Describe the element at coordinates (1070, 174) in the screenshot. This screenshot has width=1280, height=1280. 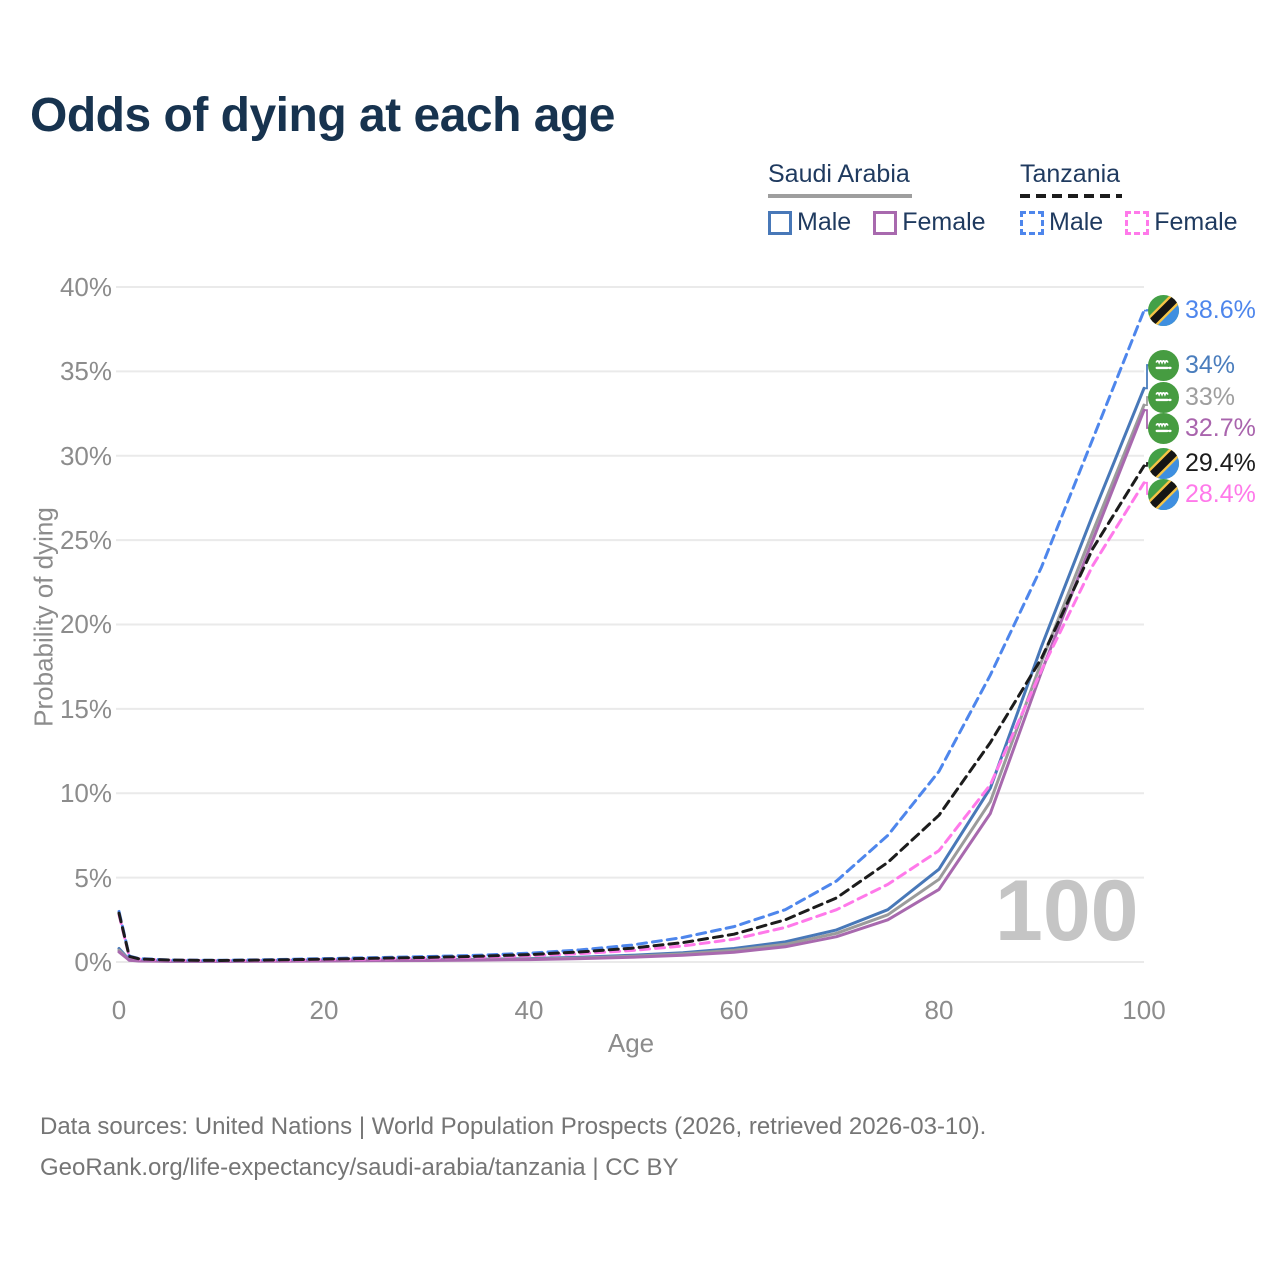
I see `legend-country-tanzania: Tanzania` at that location.